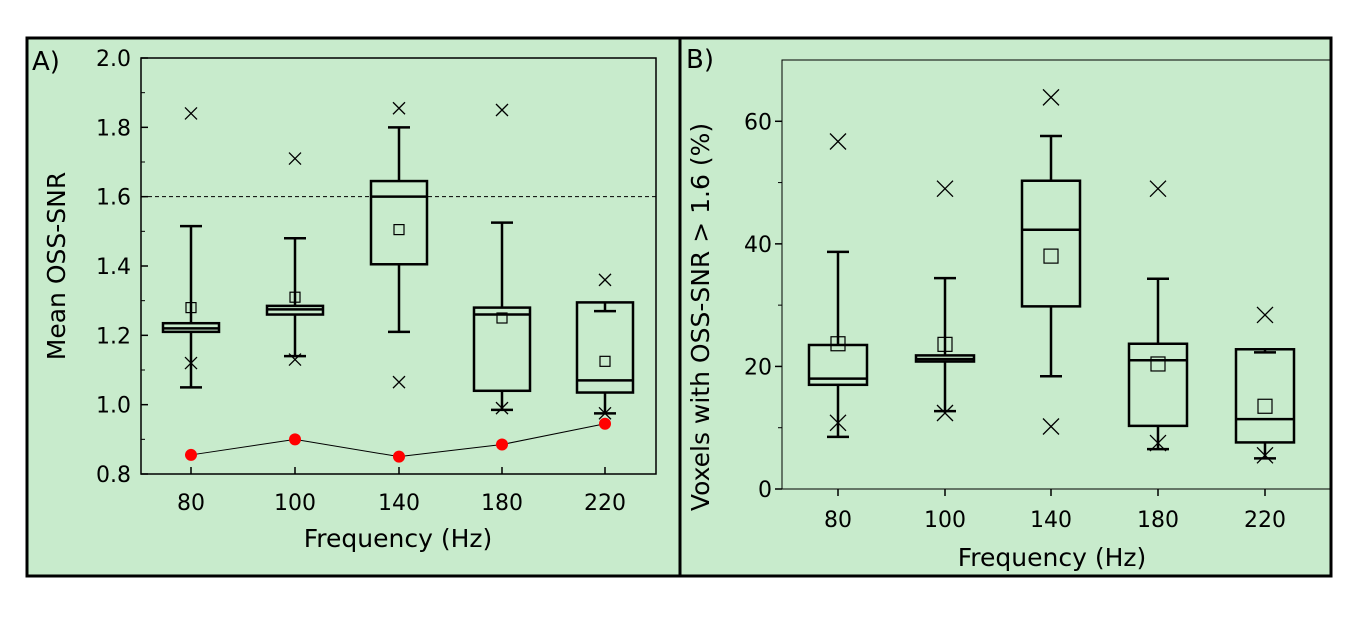 The width and height of the screenshot is (1357, 620). I want to click on panel-a-x-tick-label: 140, so click(399, 503).